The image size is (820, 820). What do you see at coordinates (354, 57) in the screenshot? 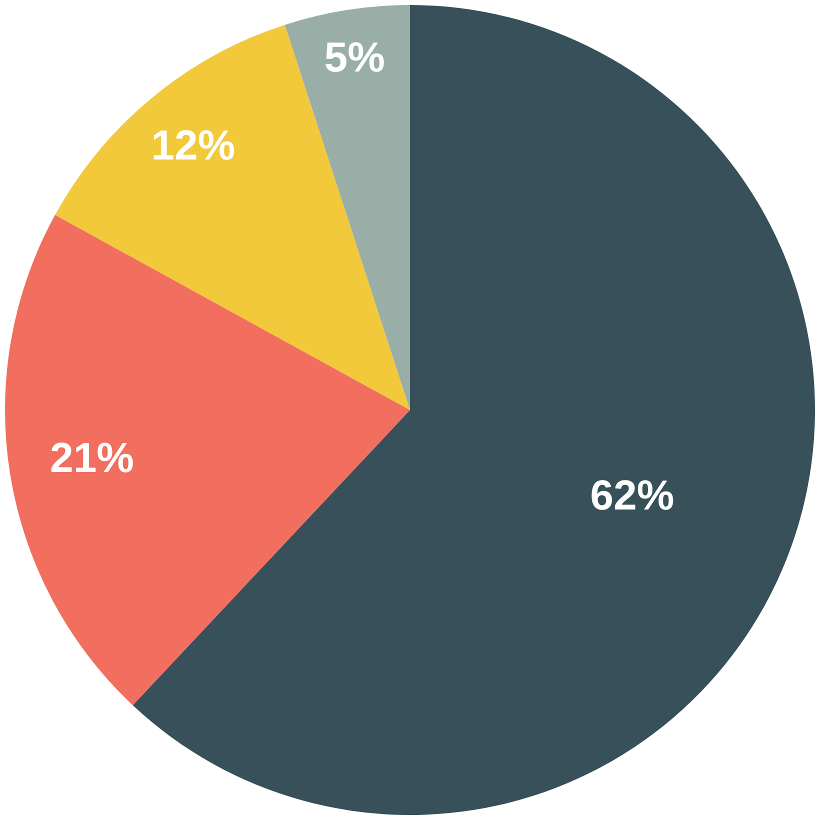
I see `data-label: 5%` at bounding box center [354, 57].